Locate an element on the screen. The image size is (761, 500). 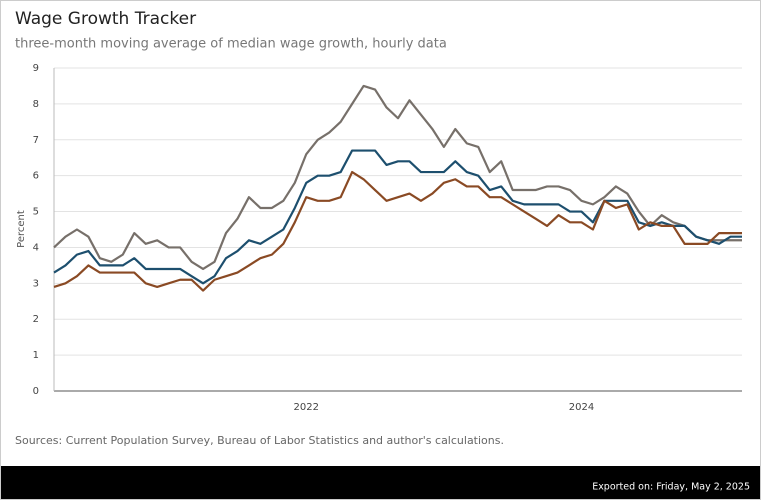
y-tick-label: 4 is located at coordinates (36, 247).